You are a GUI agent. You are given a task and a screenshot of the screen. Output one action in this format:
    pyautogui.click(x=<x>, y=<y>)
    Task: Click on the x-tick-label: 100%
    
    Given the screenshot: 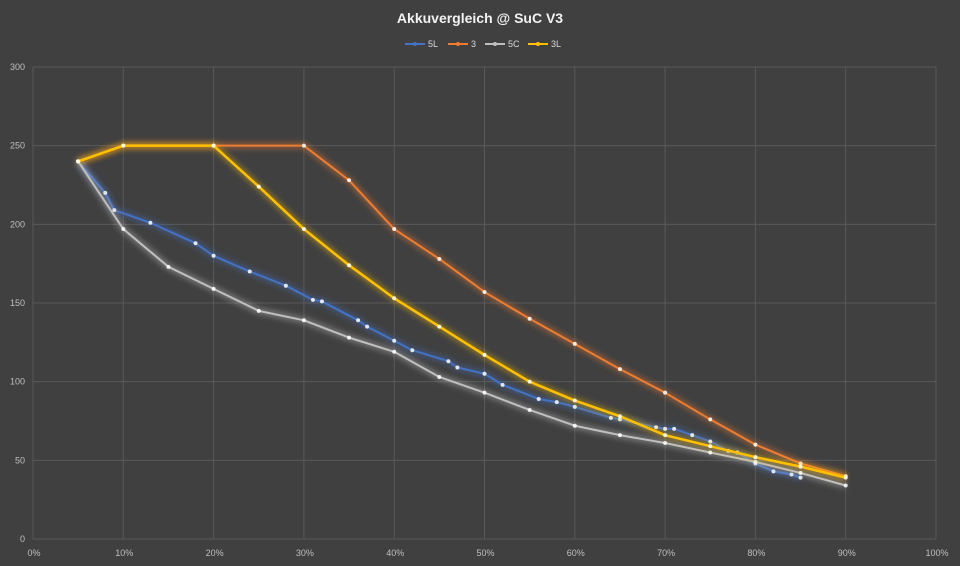 What is the action you would take?
    pyautogui.click(x=936, y=553)
    